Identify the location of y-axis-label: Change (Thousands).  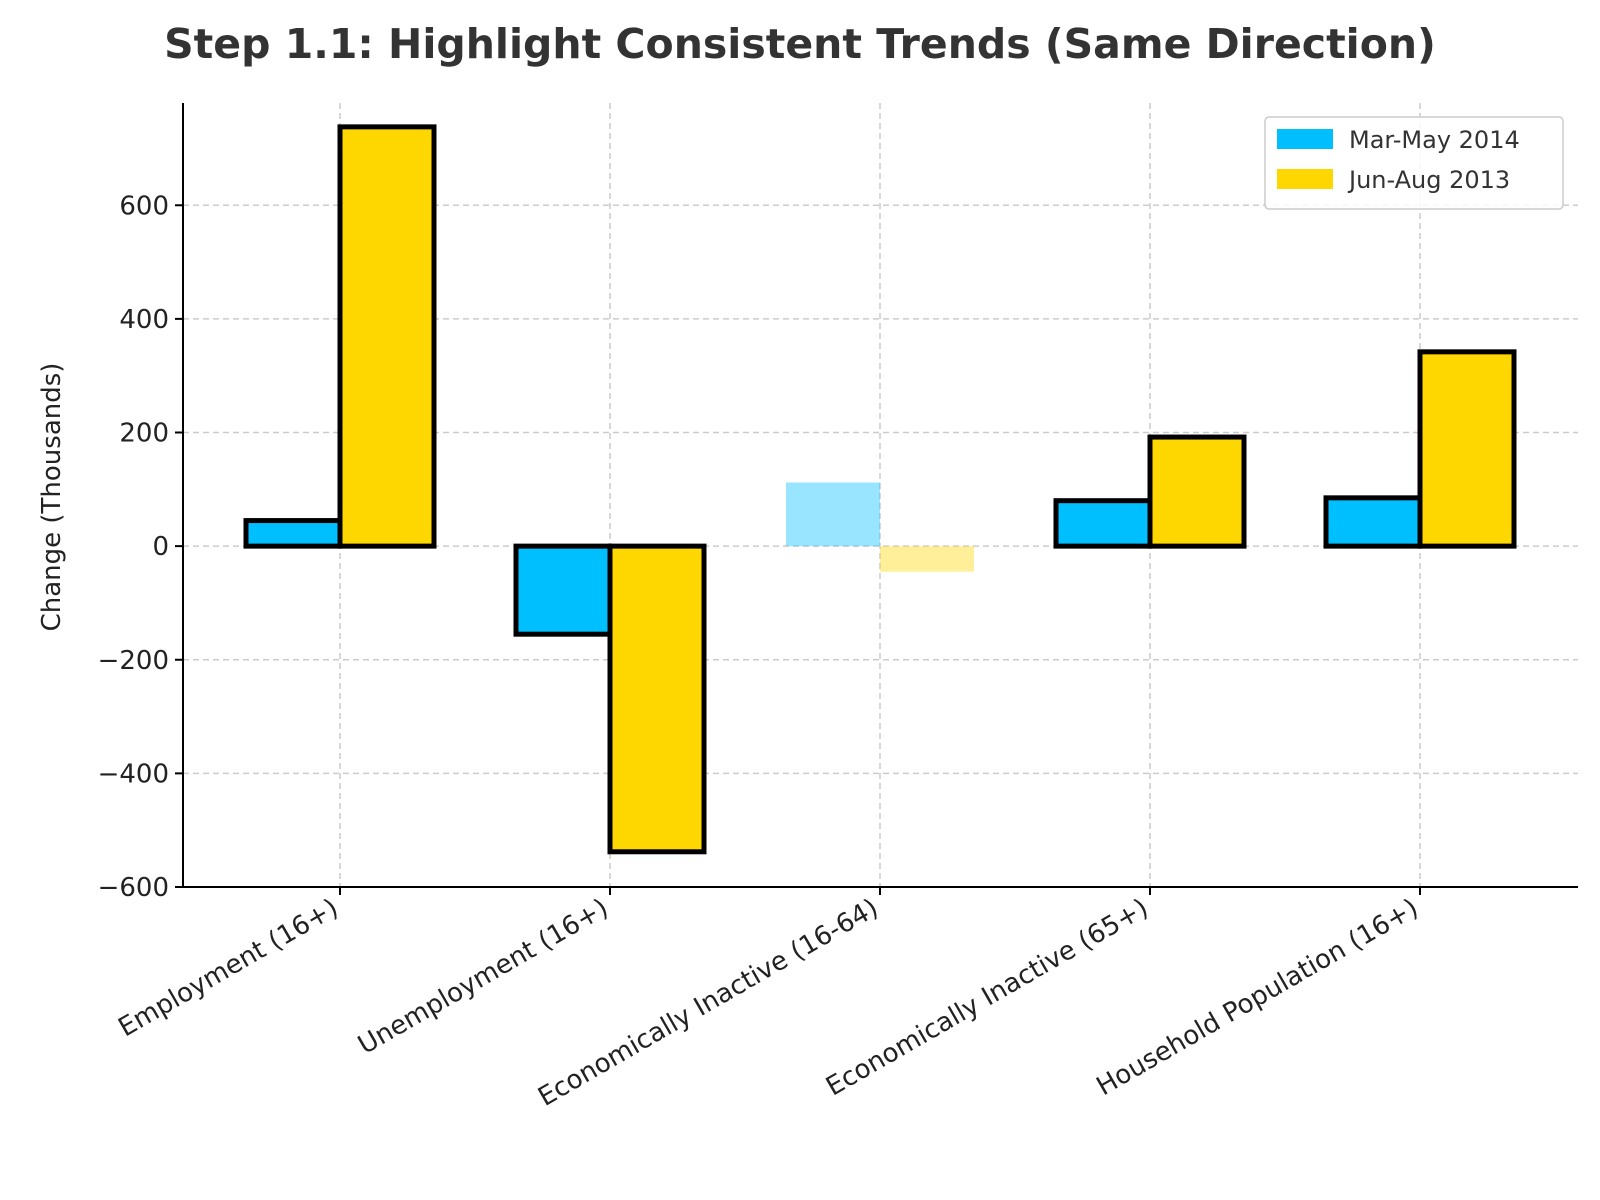
(52, 497).